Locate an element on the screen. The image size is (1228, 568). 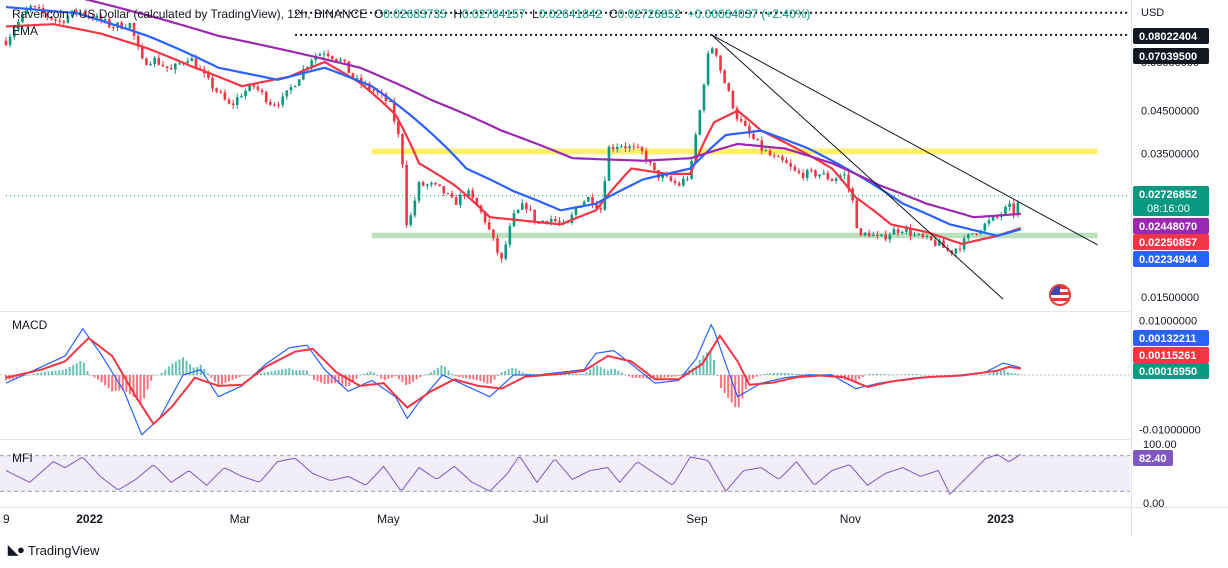
price-tick-label: 0.04500000 is located at coordinates (1170, 112).